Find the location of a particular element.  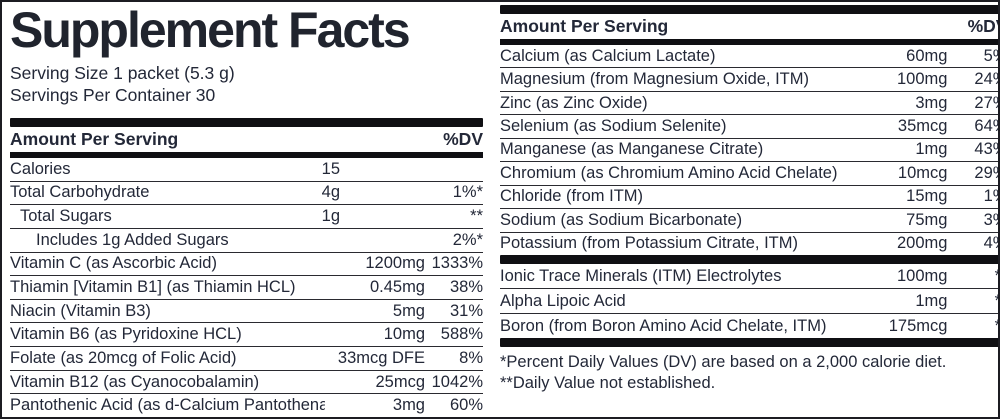

table-row-selenium: Selenium (as Sodium Selenite) 35mcg 64% is located at coordinates (749, 127).